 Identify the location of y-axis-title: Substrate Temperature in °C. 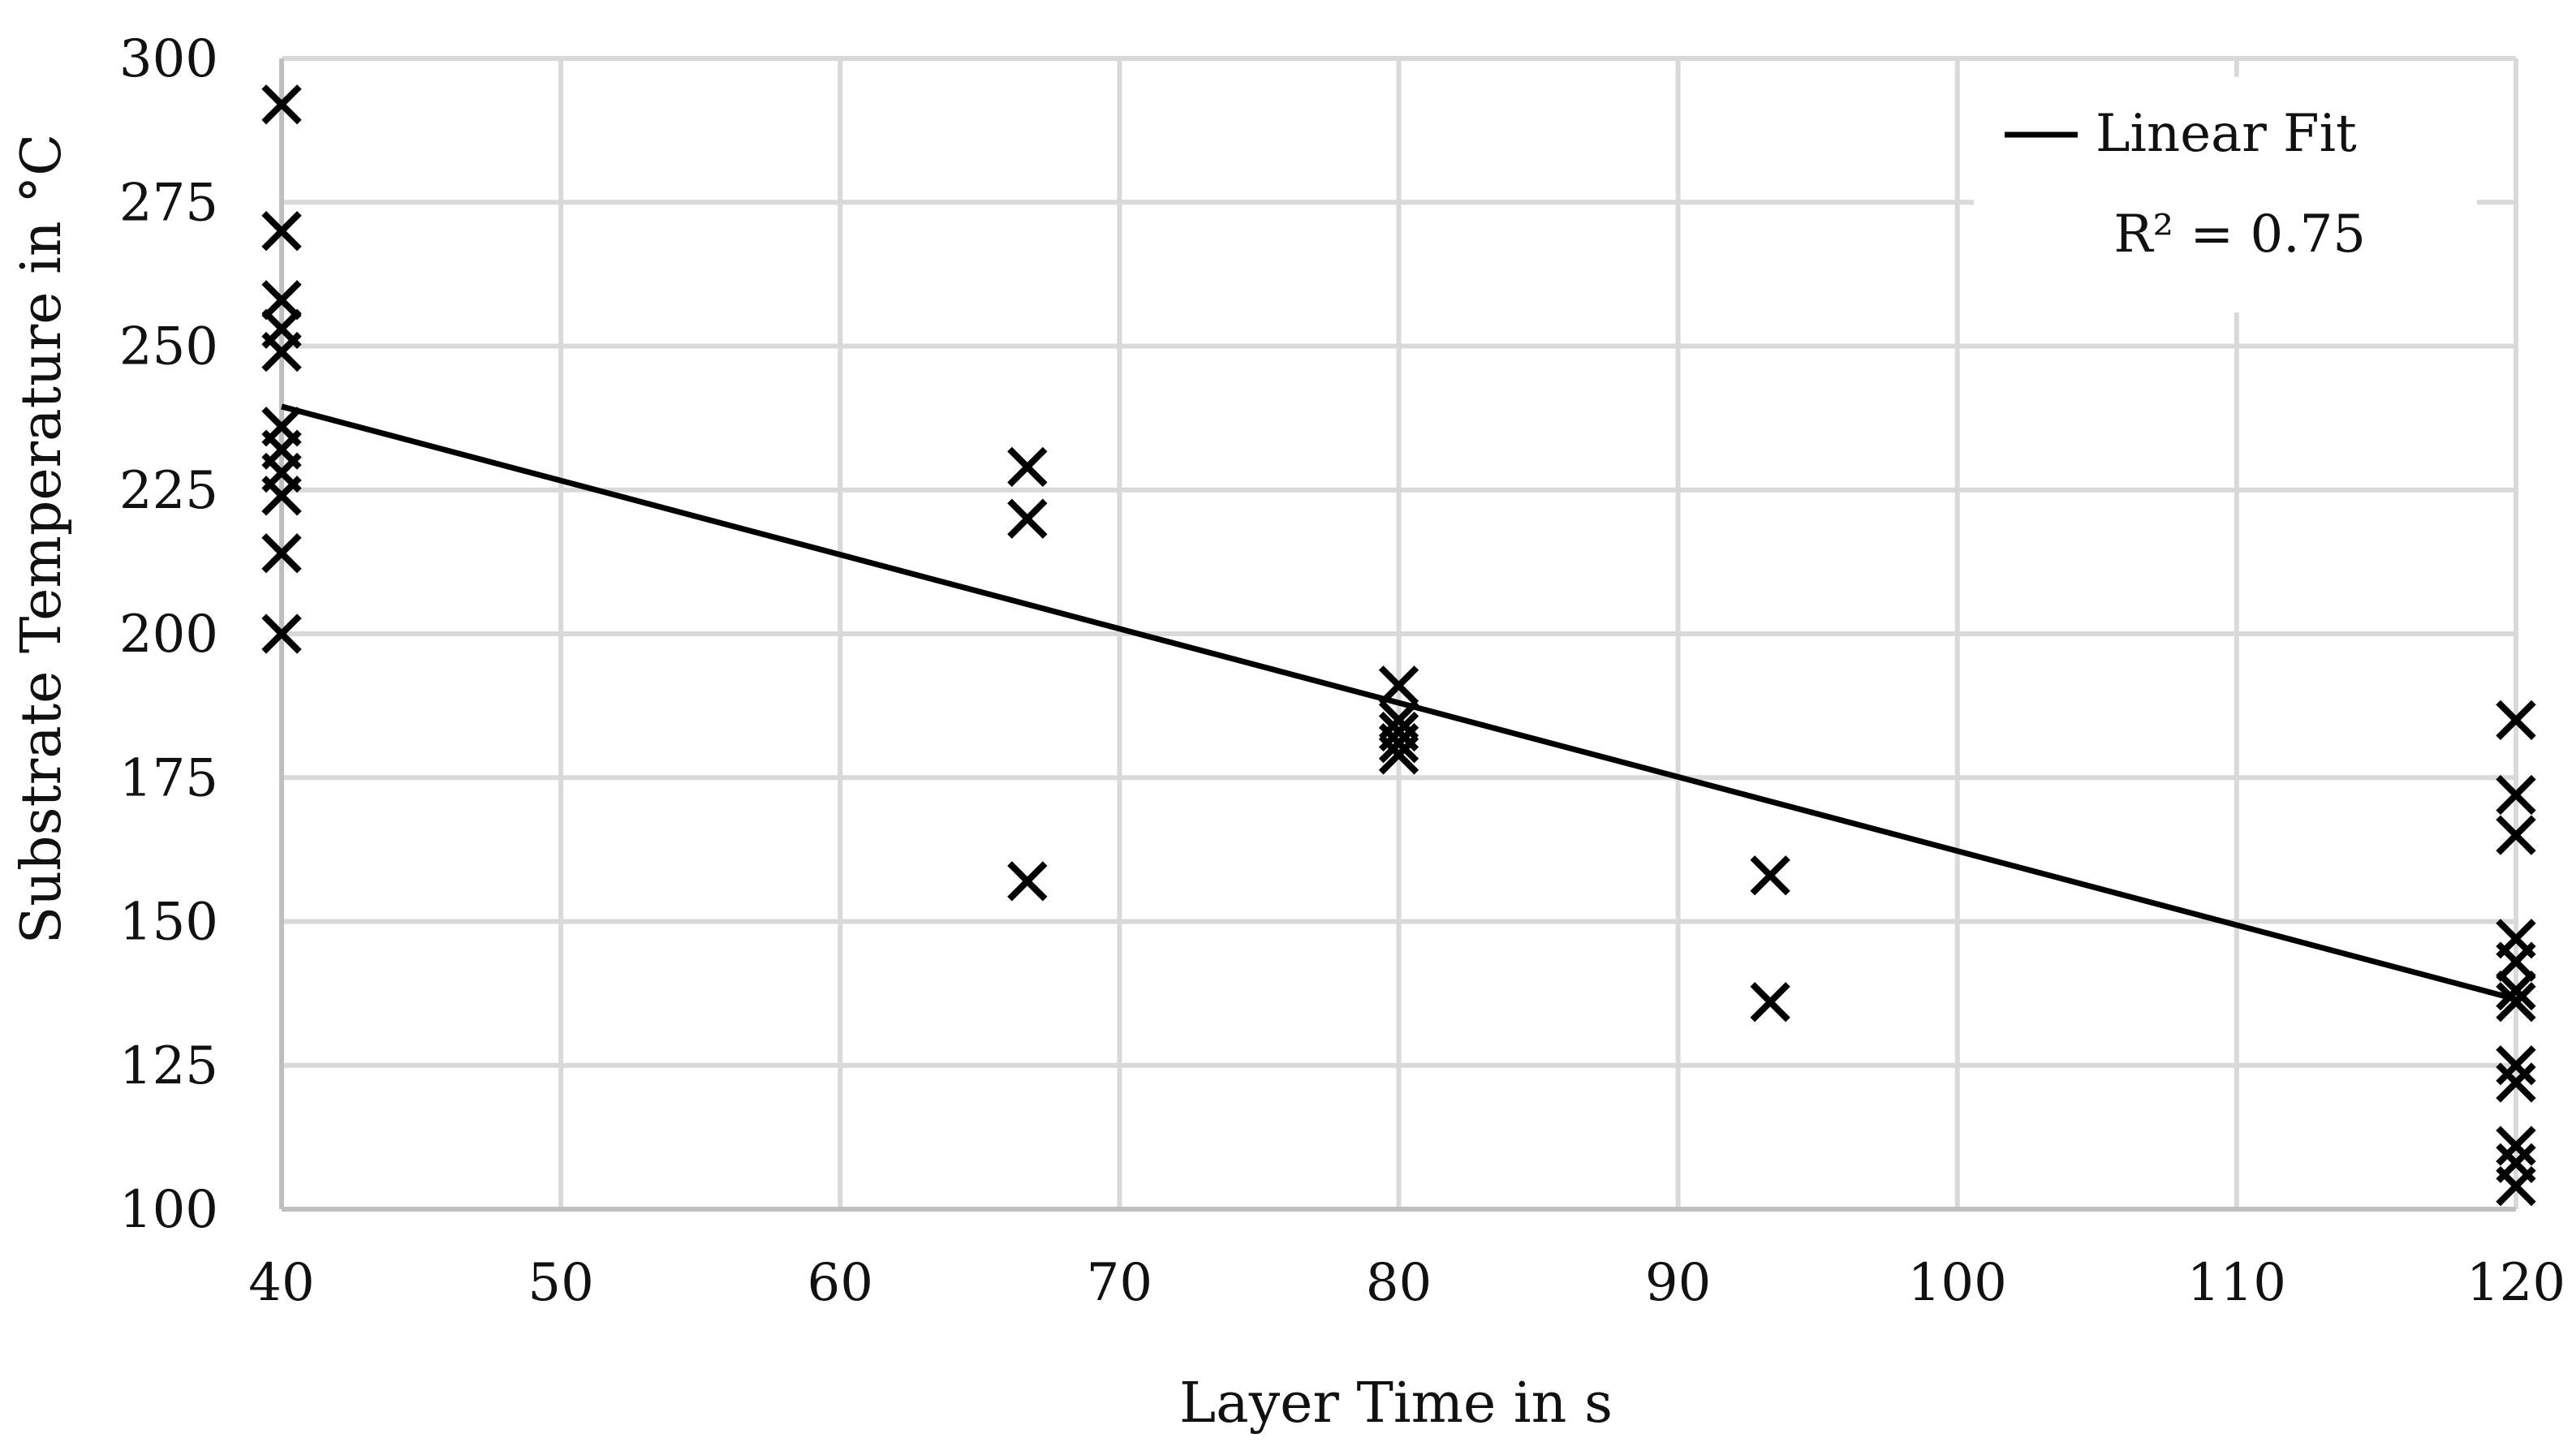
(42, 539).